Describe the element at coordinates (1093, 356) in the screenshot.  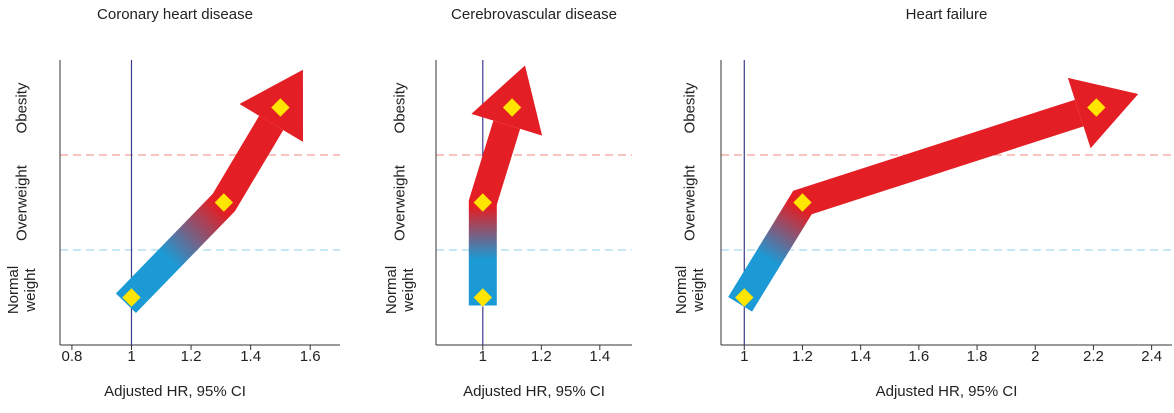
I see `x-tick-label: 2.2` at that location.